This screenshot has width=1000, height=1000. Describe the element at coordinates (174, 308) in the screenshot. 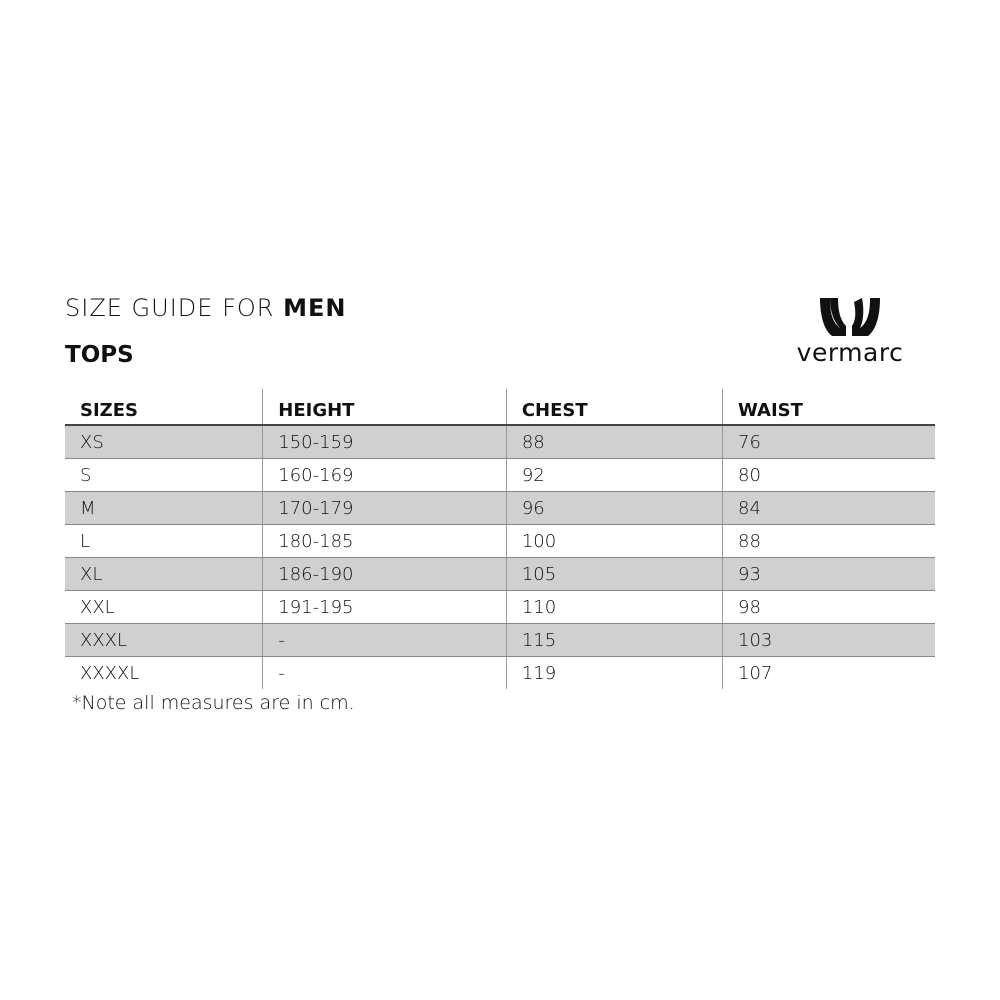

I see `title-prefix: SIZE GUIDE FOR` at that location.